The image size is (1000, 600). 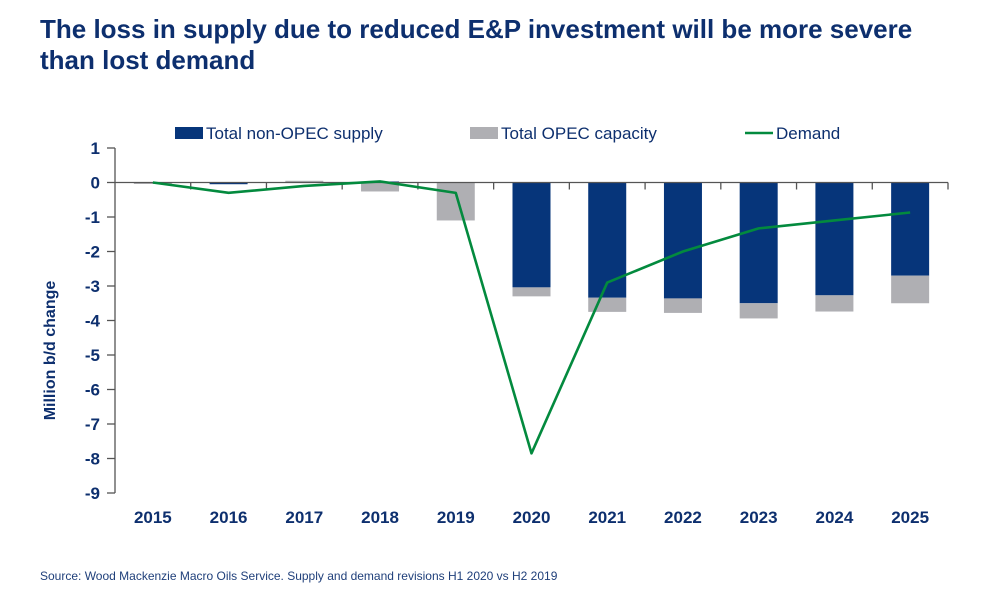 I want to click on x-tick-label: 2024, so click(x=834, y=517).